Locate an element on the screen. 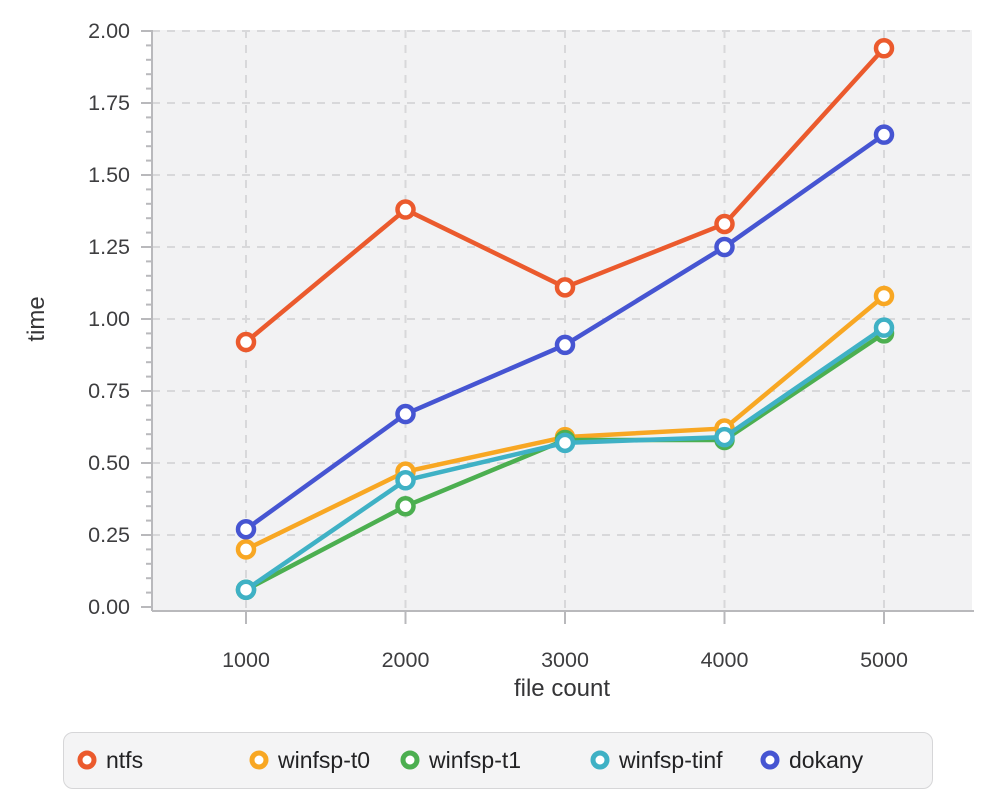  y-tick-label: 0.50 is located at coordinates (109, 463).